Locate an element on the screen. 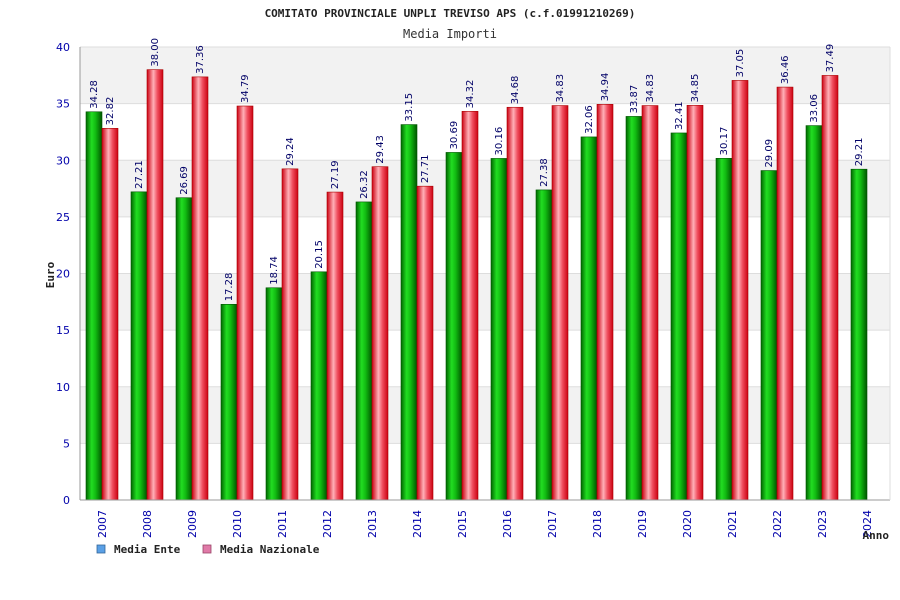 This screenshot has width=900, height=600. y-tick-label: 40 is located at coordinates (63, 47).